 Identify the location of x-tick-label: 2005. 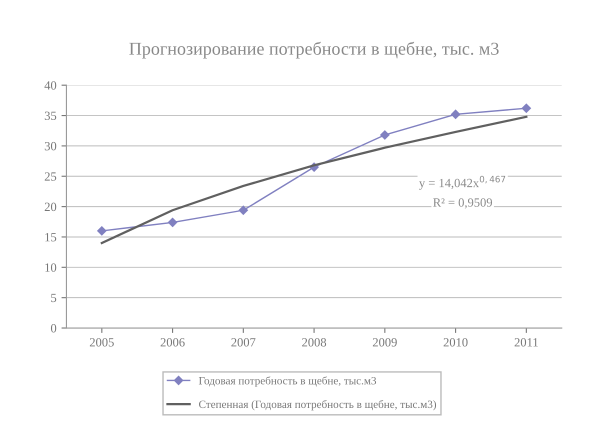
(102, 342).